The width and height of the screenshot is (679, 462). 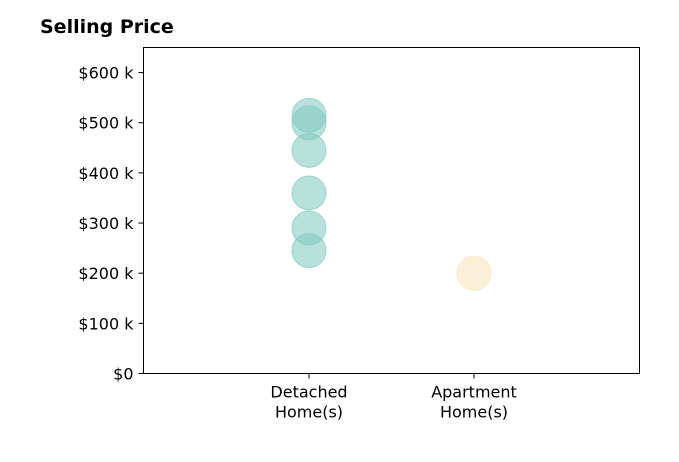 What do you see at coordinates (106, 173) in the screenshot?
I see `y-tick-label: $400 k` at bounding box center [106, 173].